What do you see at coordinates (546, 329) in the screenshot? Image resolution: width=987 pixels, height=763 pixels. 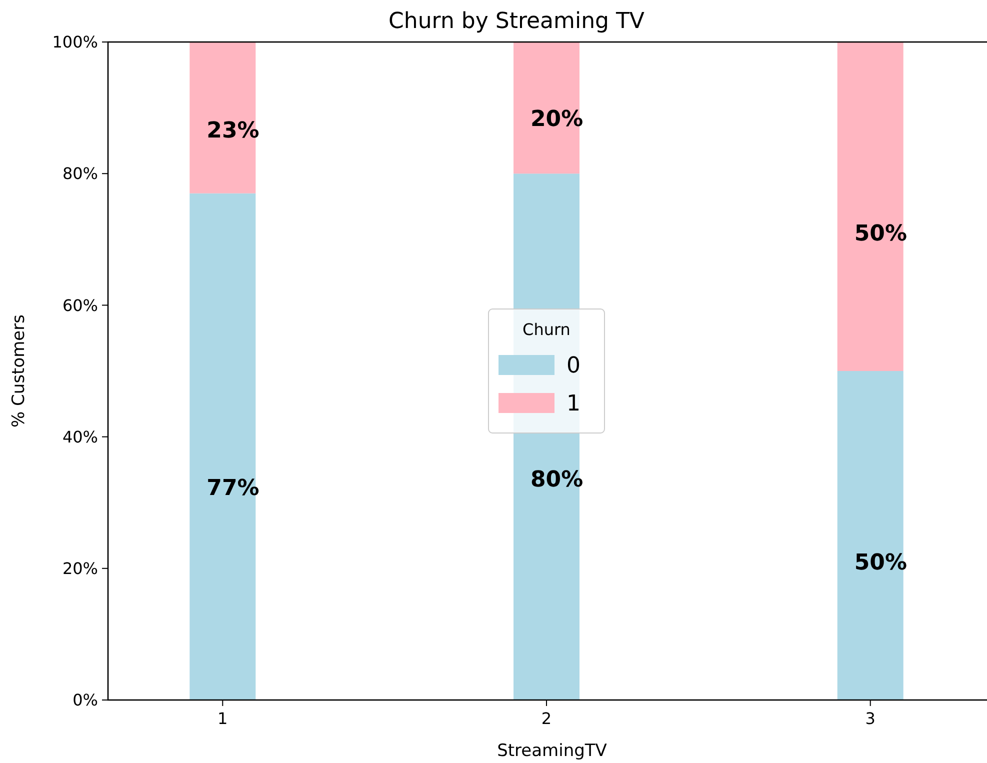 I see `legend-title: Churn` at bounding box center [546, 329].